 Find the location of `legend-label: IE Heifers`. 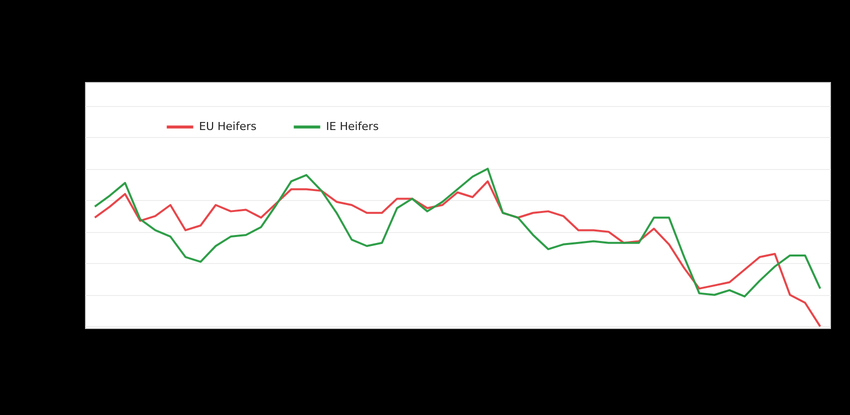

legend-label: IE Heifers is located at coordinates (352, 126).